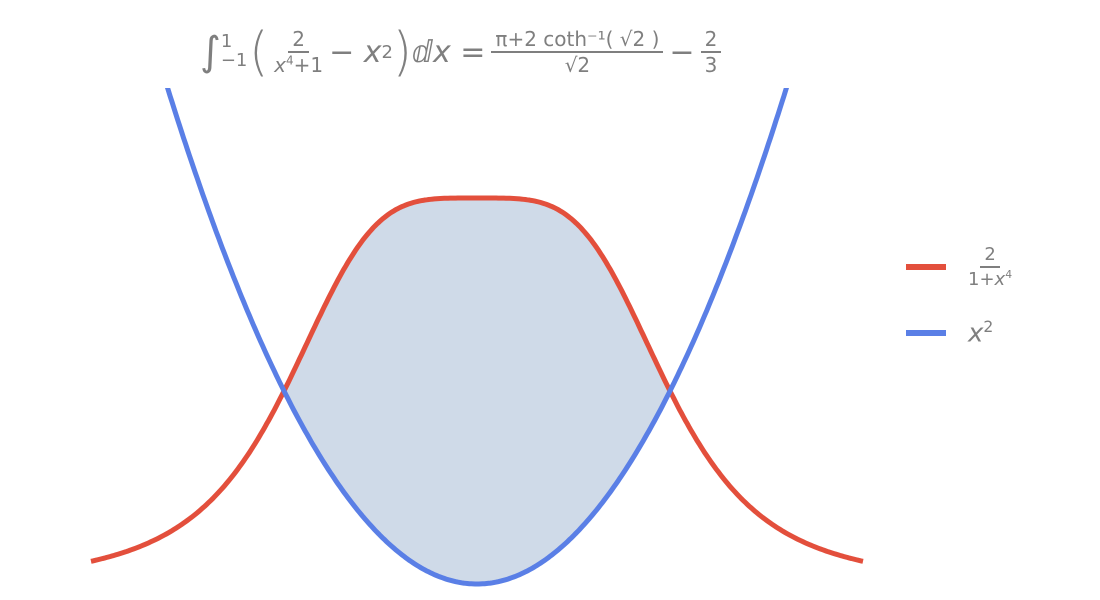 Image resolution: width=1100 pixels, height=600 pixels. Describe the element at coordinates (431, 52) in the screenshot. I see `differential: ⅆx` at that location.